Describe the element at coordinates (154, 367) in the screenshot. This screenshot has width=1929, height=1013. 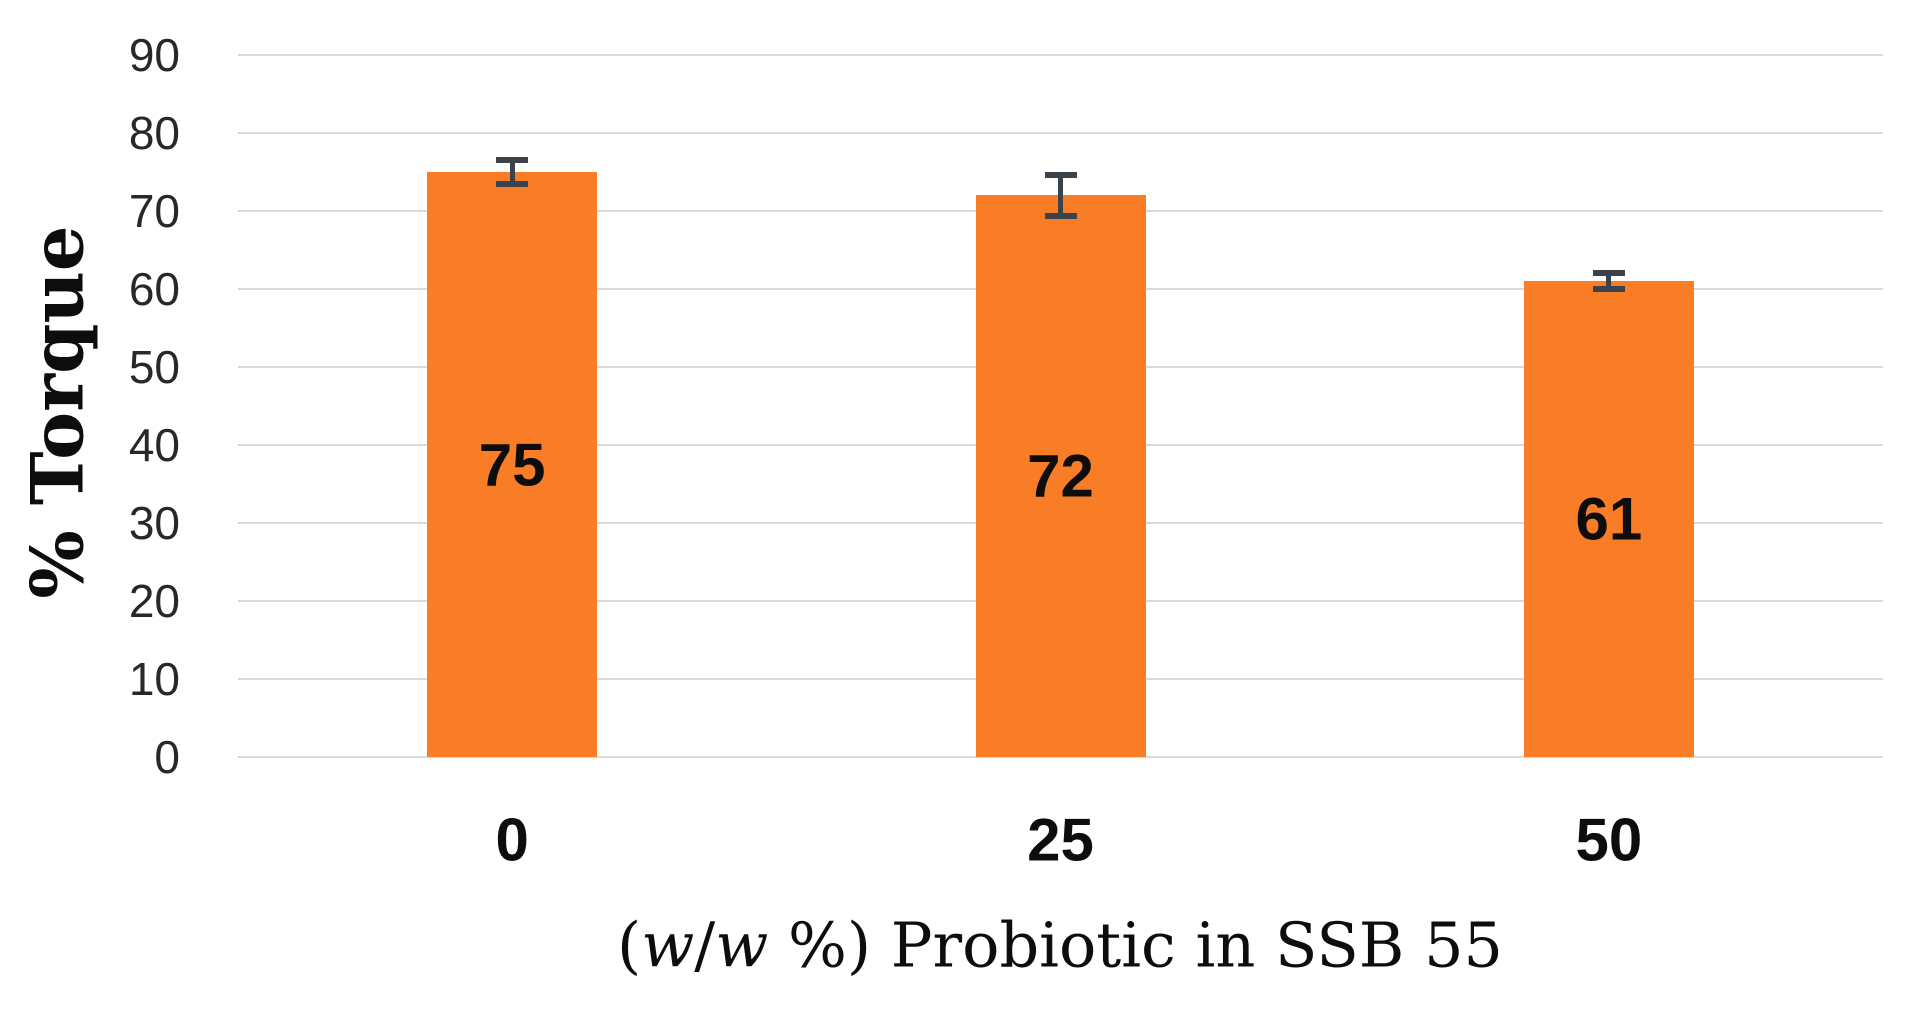
I see `y-tick-label: 50` at that location.